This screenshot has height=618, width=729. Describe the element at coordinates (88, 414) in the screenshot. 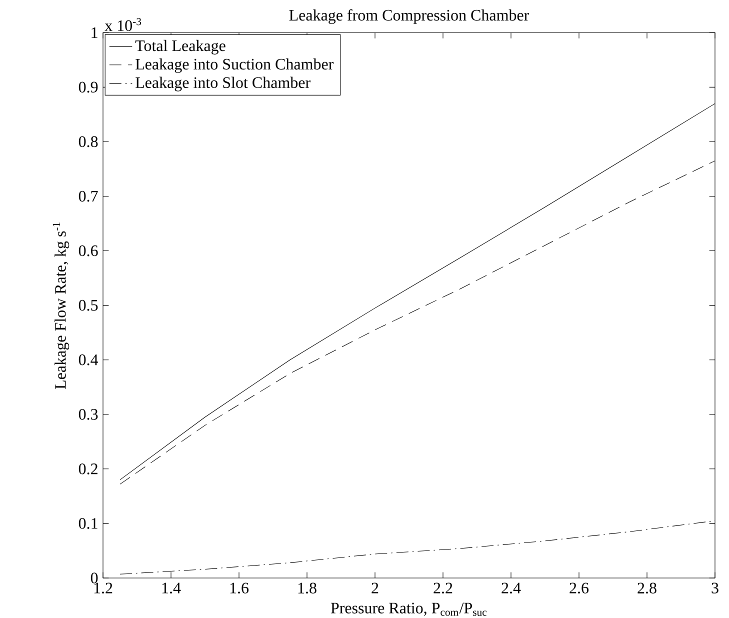

I see `y-tick-label: 0.3` at that location.